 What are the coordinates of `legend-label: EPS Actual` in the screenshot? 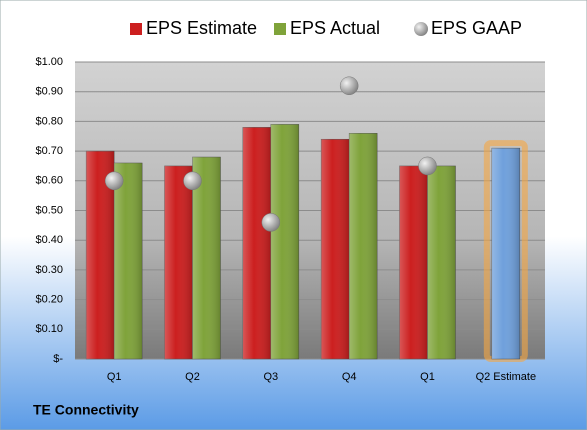 It's located at (335, 28).